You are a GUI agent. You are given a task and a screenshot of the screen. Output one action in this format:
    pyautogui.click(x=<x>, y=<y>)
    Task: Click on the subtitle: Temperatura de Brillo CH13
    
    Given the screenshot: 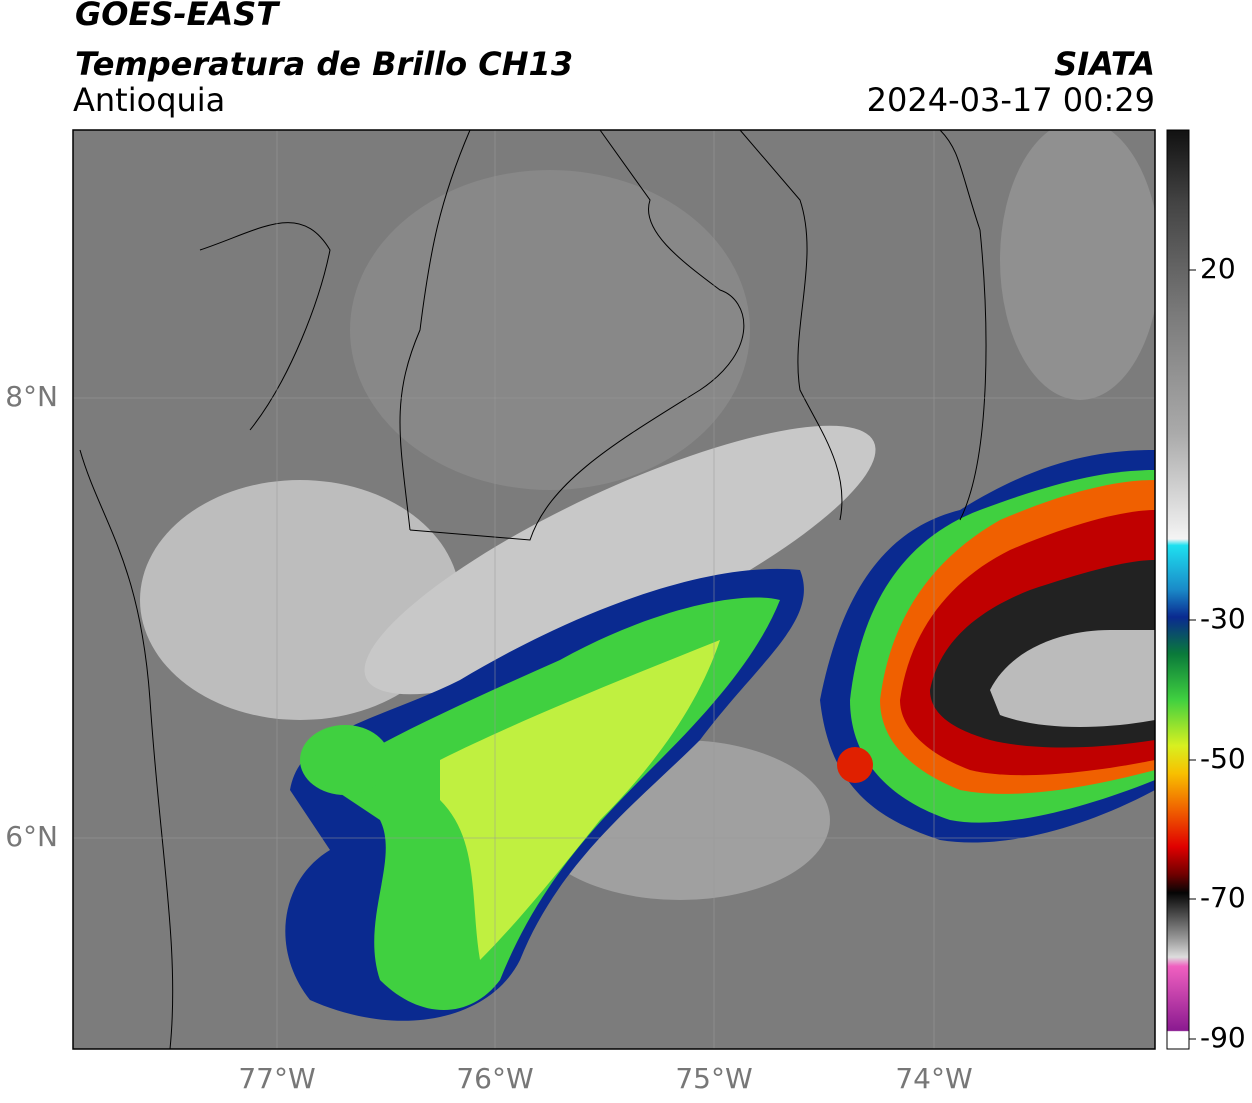 What is the action you would take?
    pyautogui.click(x=324, y=64)
    